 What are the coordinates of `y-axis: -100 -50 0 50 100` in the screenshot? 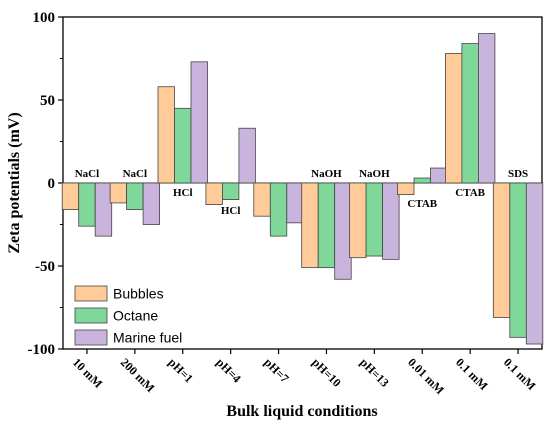 It's located at (45, 184).